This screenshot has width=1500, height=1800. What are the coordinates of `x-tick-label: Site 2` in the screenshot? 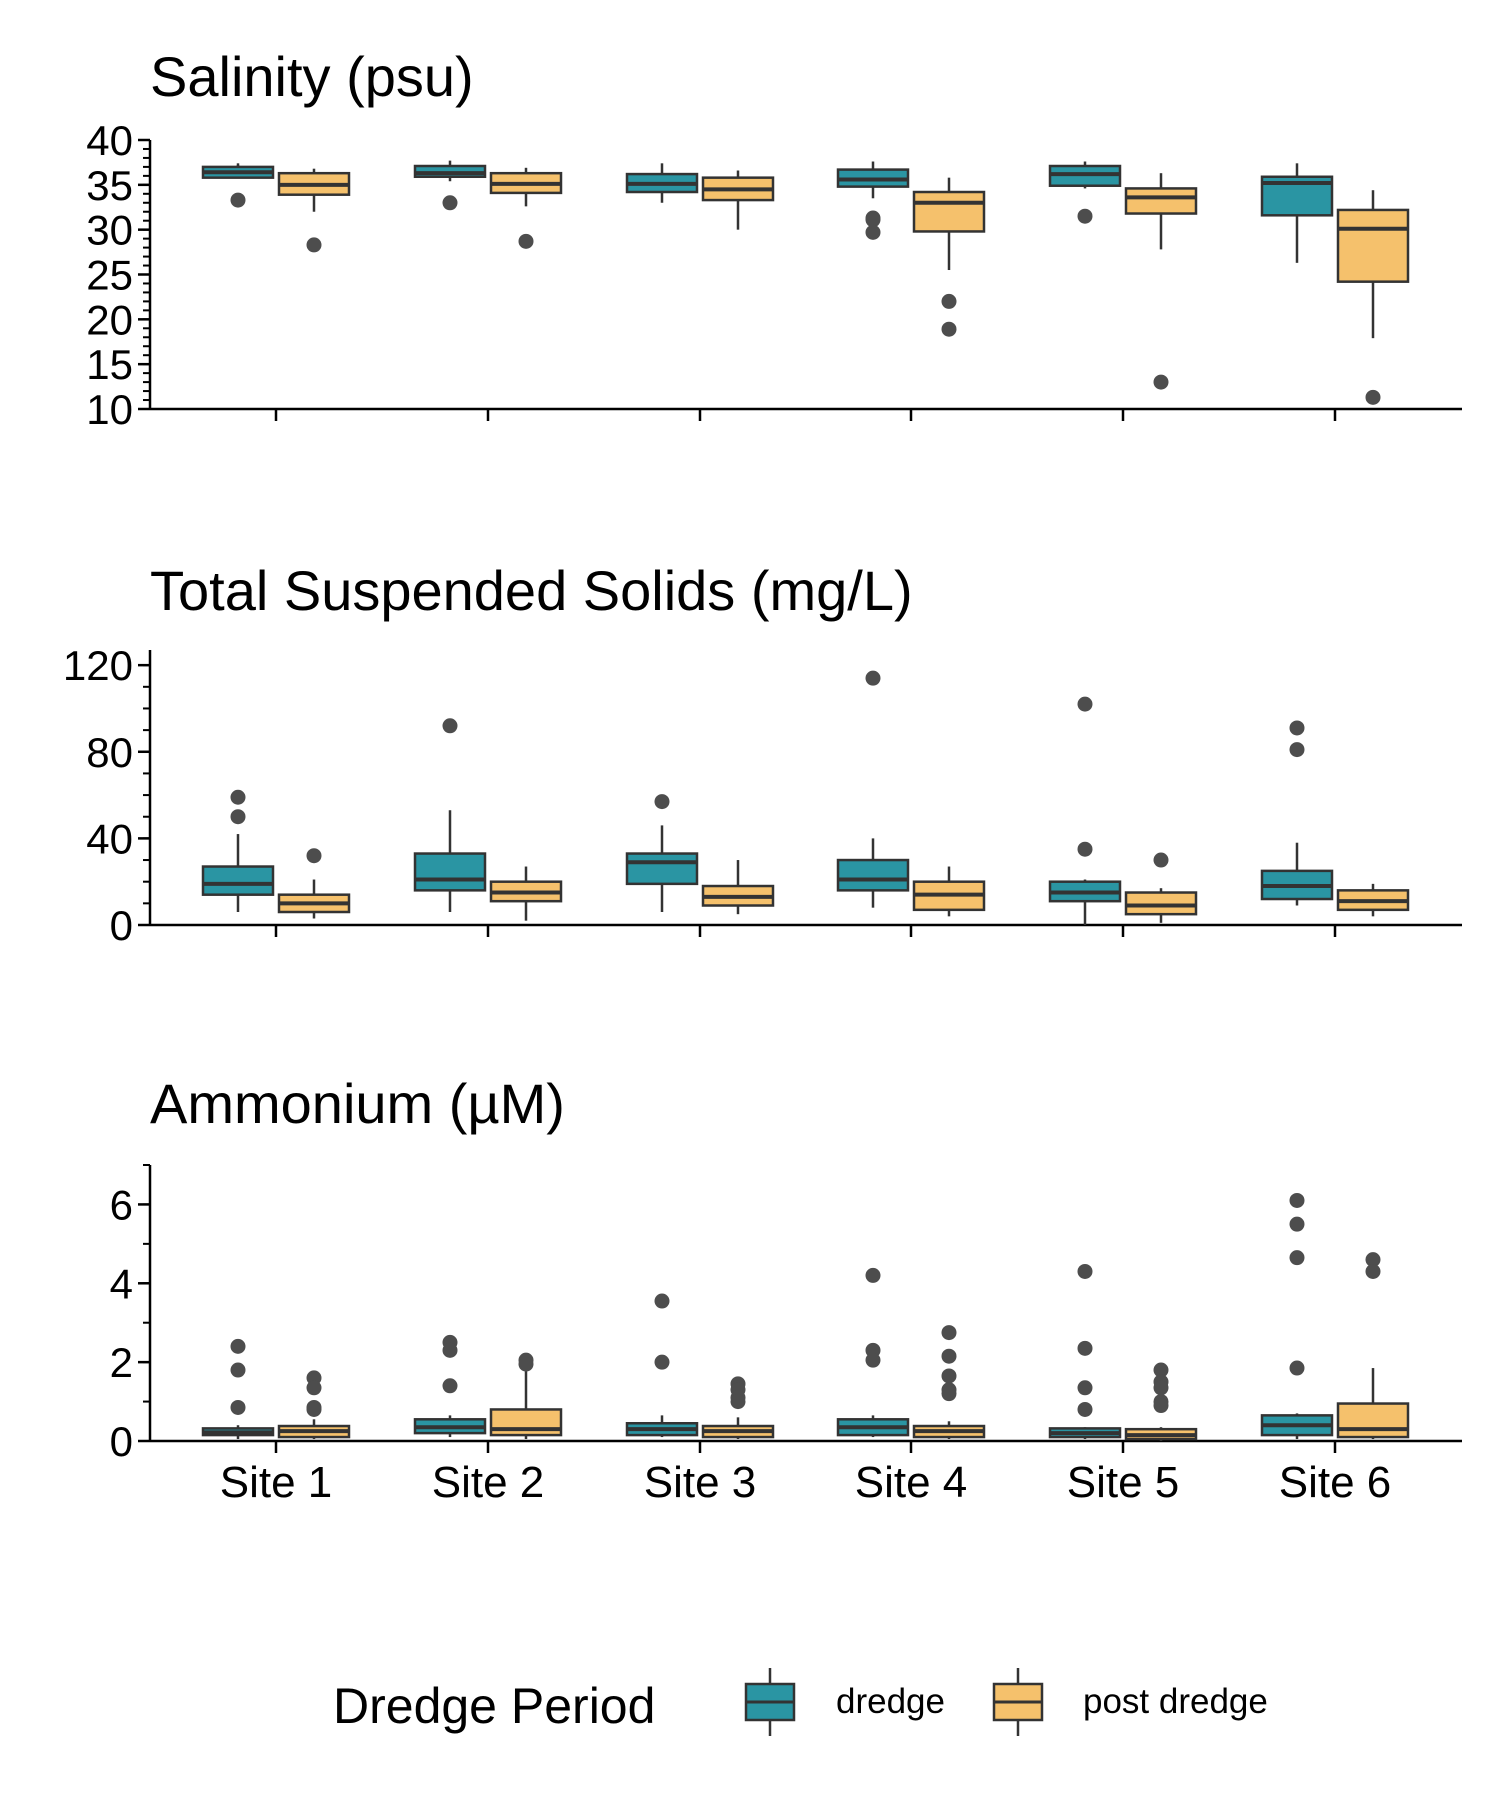 It's located at (488, 1482).